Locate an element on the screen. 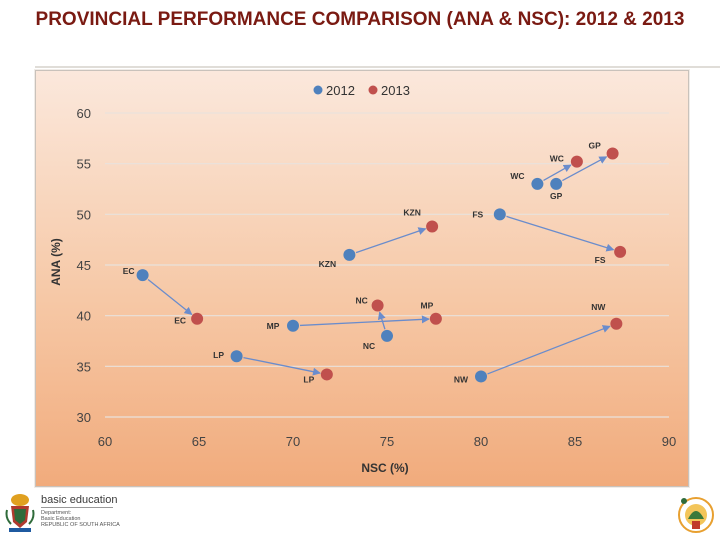 Image resolution: width=720 pixels, height=540 pixels. y-axis-label: ANA (%) is located at coordinates (56, 262).